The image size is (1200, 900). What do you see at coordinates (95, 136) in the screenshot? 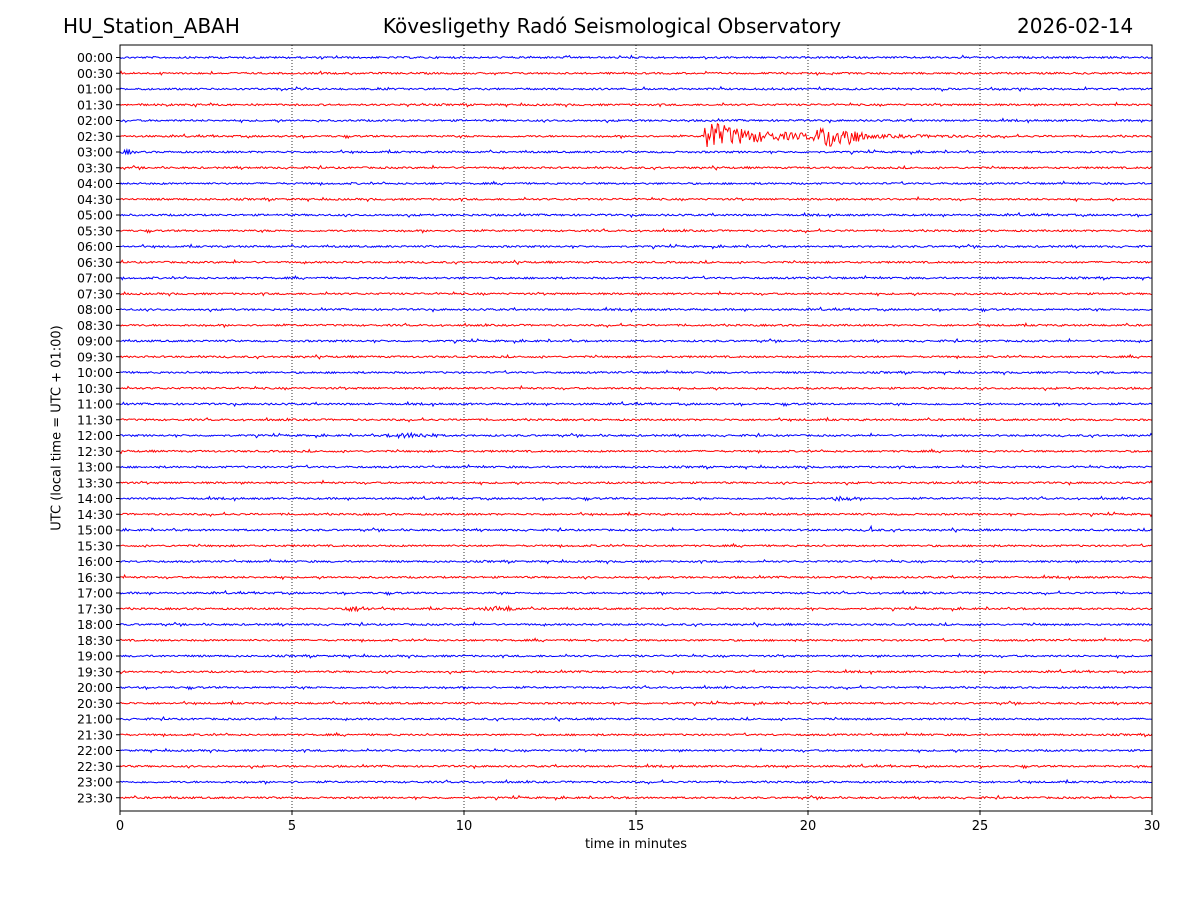
I see `y-tick-label: 02:30` at bounding box center [95, 136].